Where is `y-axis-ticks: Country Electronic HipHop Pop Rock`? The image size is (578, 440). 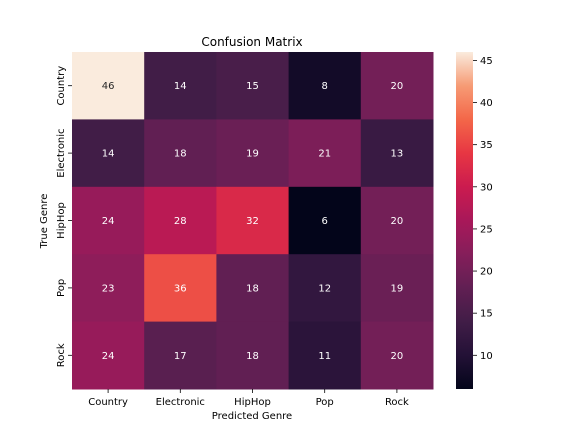
y-axis-ticks: Country Electronic HipHop Pop Rock is located at coordinates (64, 216).